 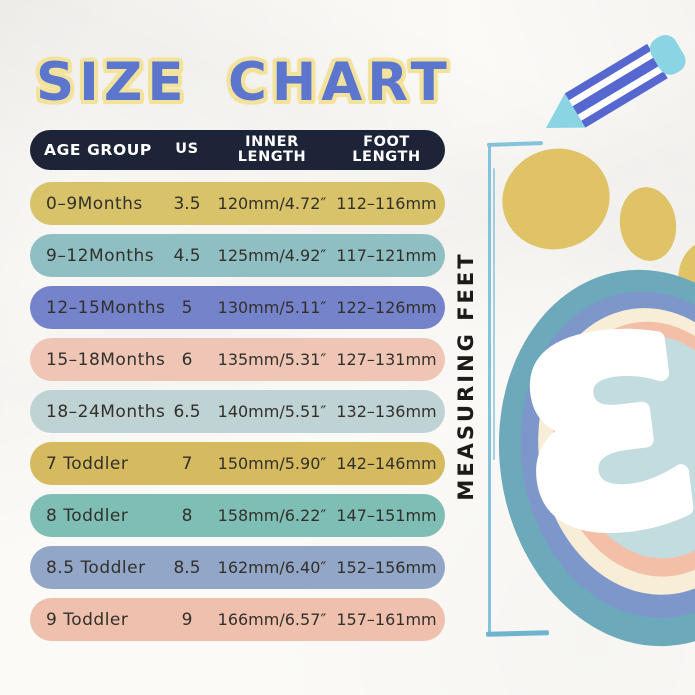 What do you see at coordinates (272, 307) in the screenshot?
I see `cell-inner-length: 130mm/5.11″` at bounding box center [272, 307].